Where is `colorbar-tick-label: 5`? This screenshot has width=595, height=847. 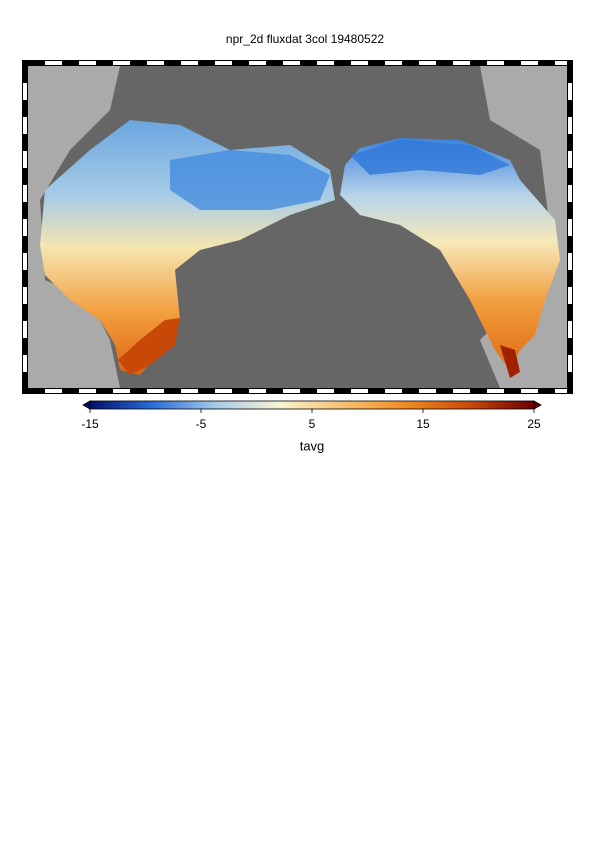
colorbar-tick-label: 5 is located at coordinates (312, 424).